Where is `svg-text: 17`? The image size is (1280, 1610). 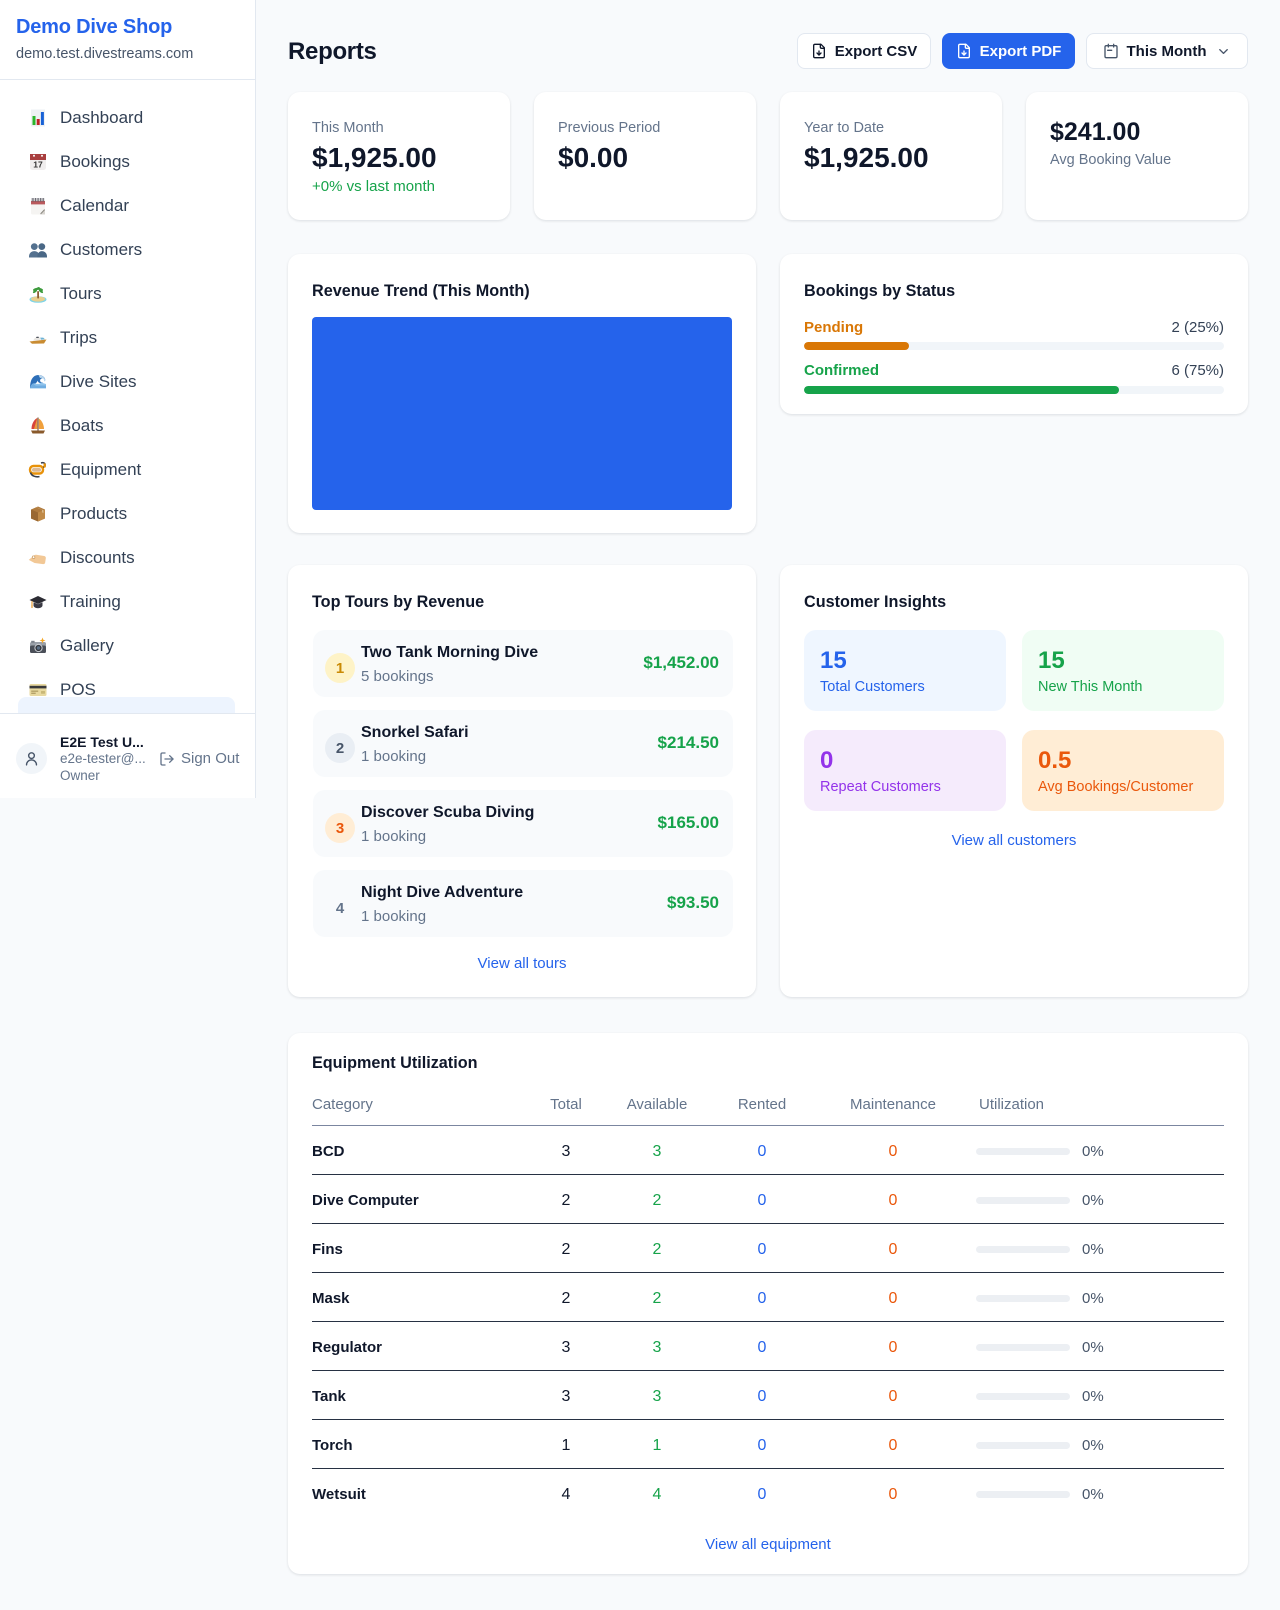 svg-text: 17 is located at coordinates (38, 165).